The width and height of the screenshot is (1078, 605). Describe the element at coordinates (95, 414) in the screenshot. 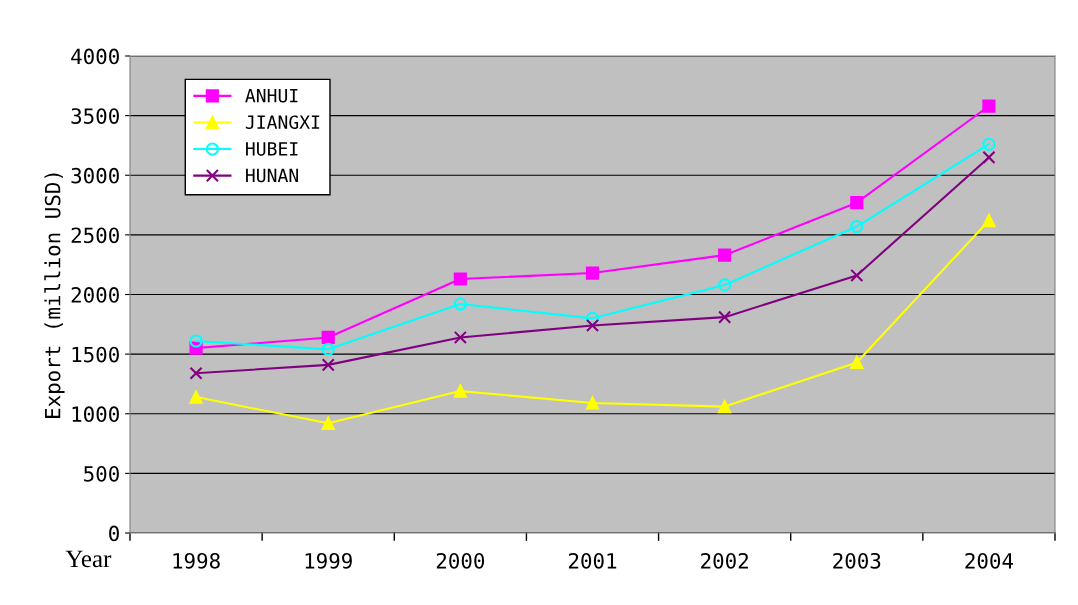

I see `y-tick-label: 1000` at that location.